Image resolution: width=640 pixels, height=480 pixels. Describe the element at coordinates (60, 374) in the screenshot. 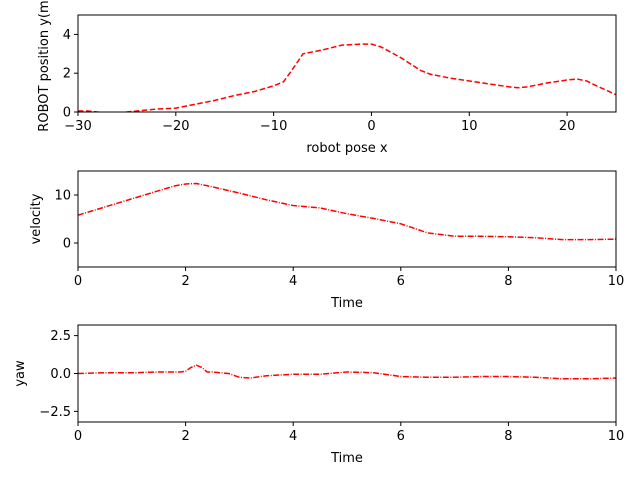

I see `y-tick-label: 0.0` at that location.